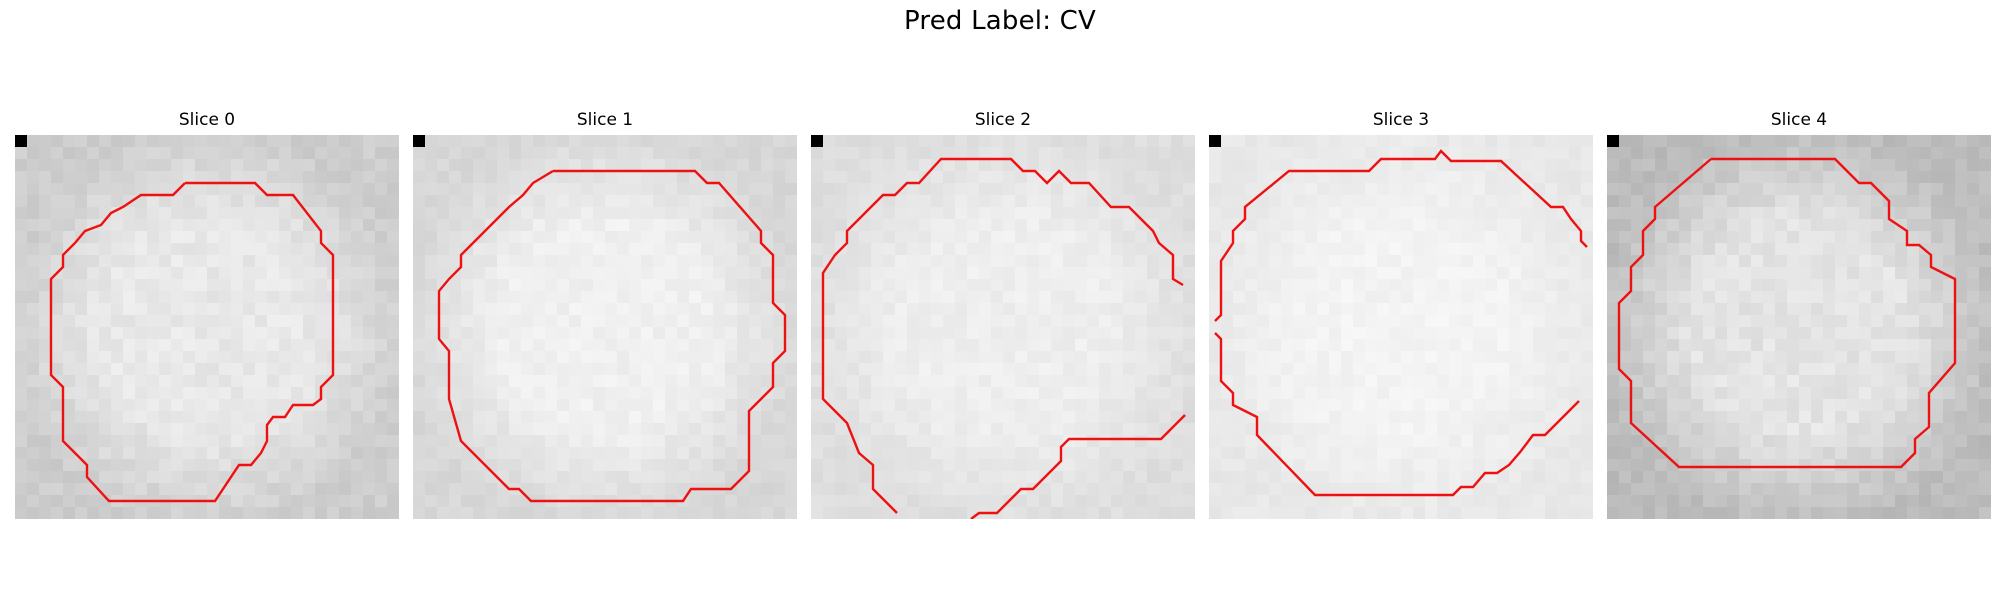  I want to click on slice-2-svg, so click(1003, 327).